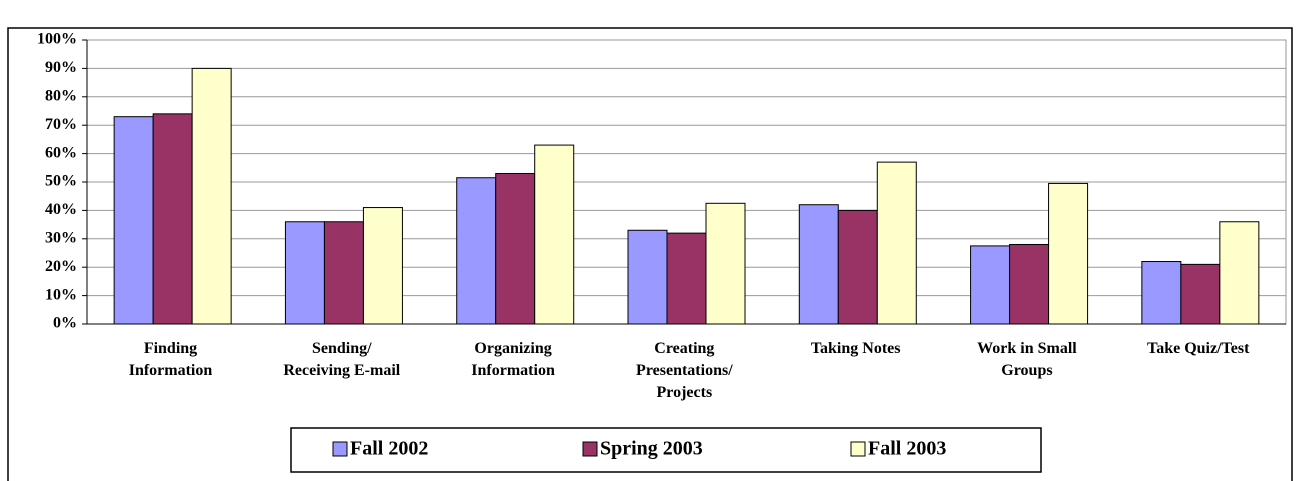  Describe the element at coordinates (61, 294) in the screenshot. I see `y-tick-label: 10%` at that location.